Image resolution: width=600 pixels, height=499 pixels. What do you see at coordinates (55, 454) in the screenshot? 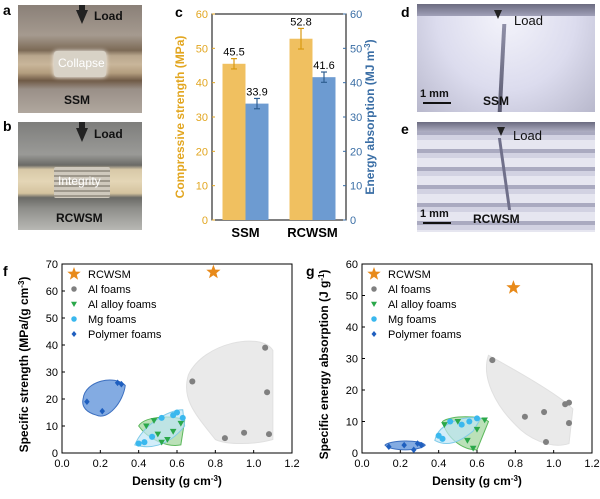
I see `y-tick-label: 0` at bounding box center [55, 454].